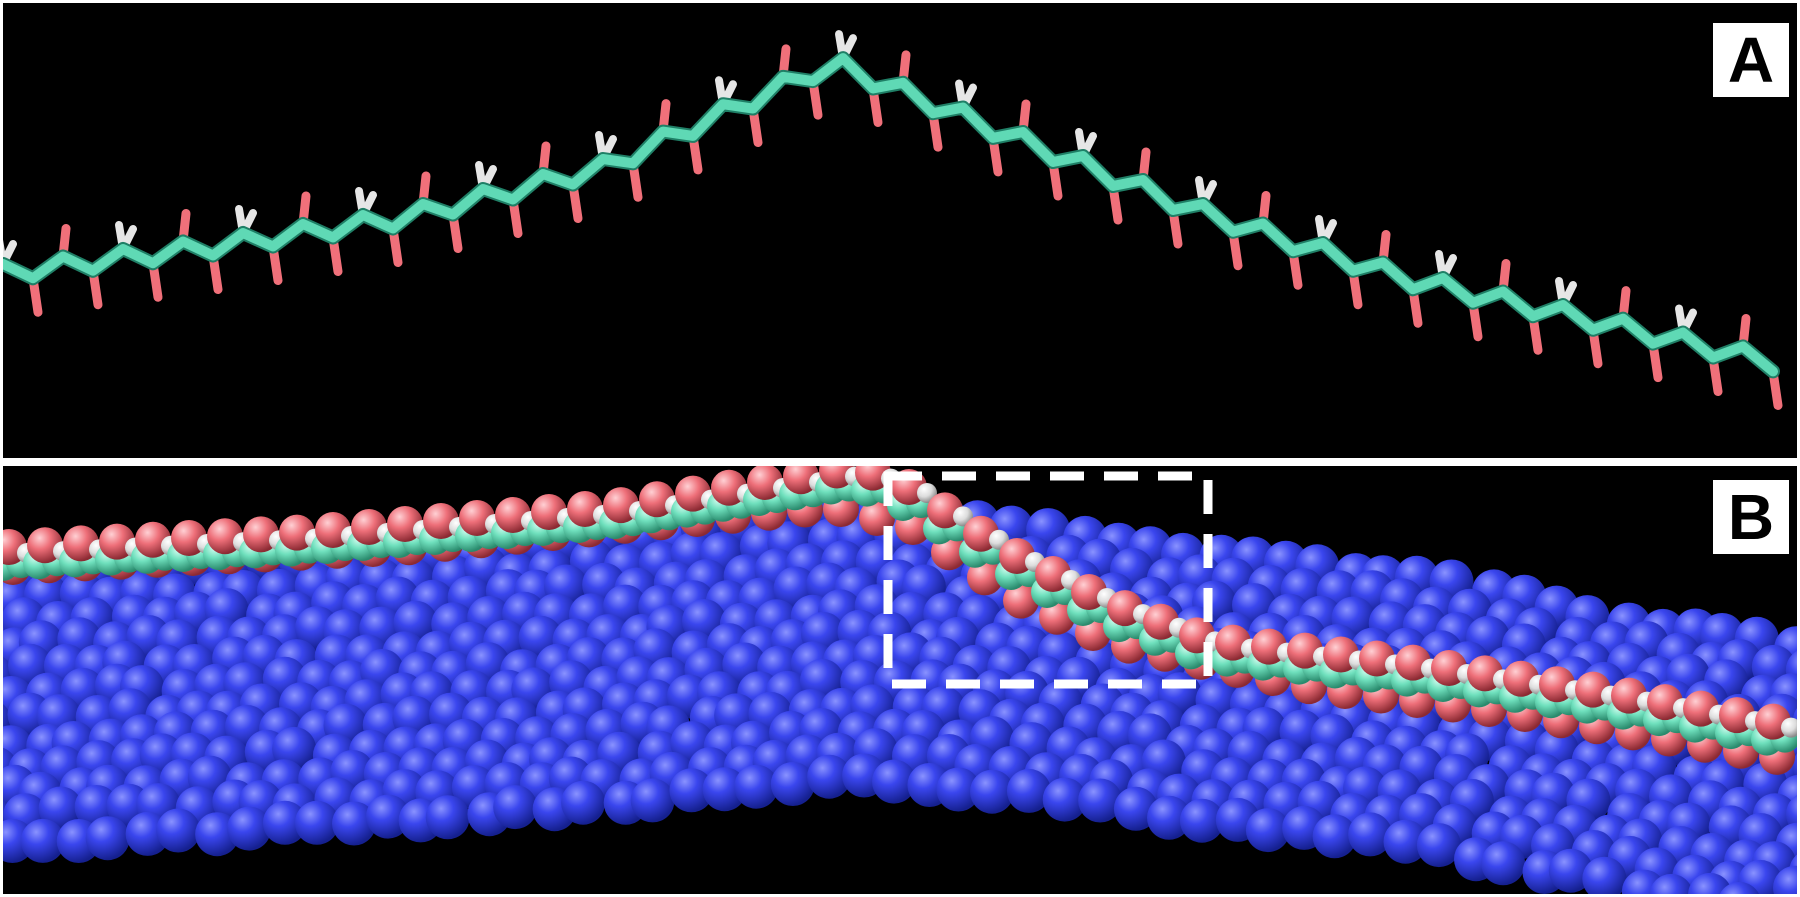  Describe the element at coordinates (1789, 727) in the screenshot. I see `hydrogen-atom` at that location.